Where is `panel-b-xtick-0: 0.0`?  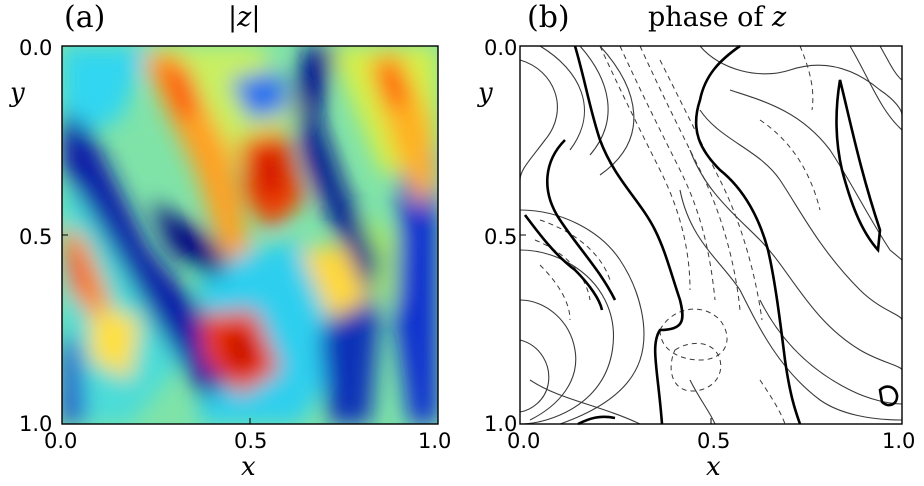
panel-b-xtick-0: 0.0 is located at coordinates (524, 441).